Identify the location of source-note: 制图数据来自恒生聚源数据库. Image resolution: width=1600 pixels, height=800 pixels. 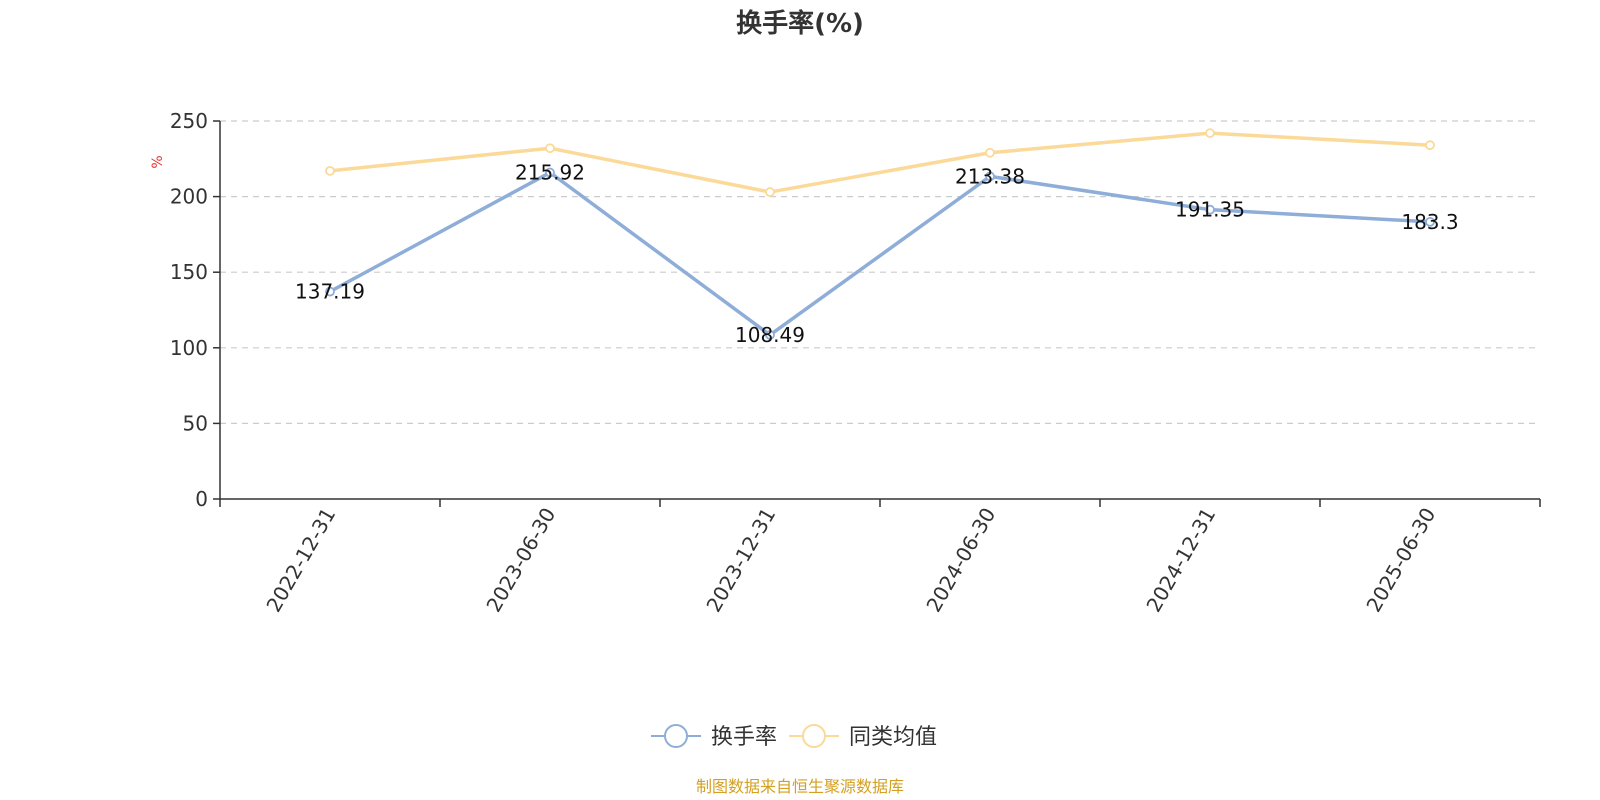
(800, 786).